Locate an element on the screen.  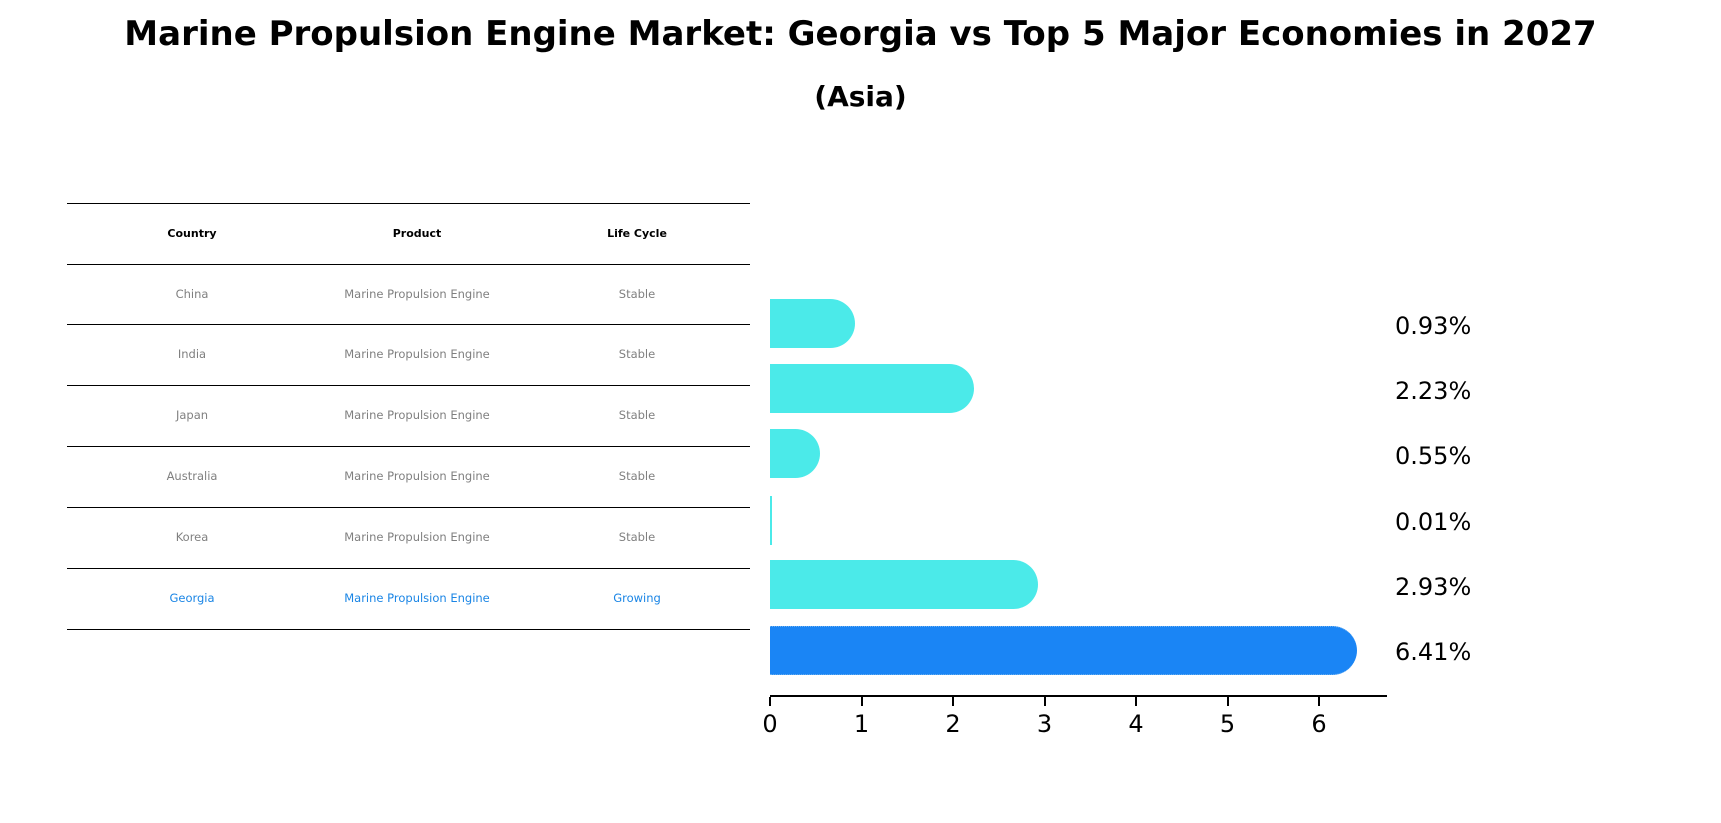
value-label: 2.23% is located at coordinates (1433, 391).